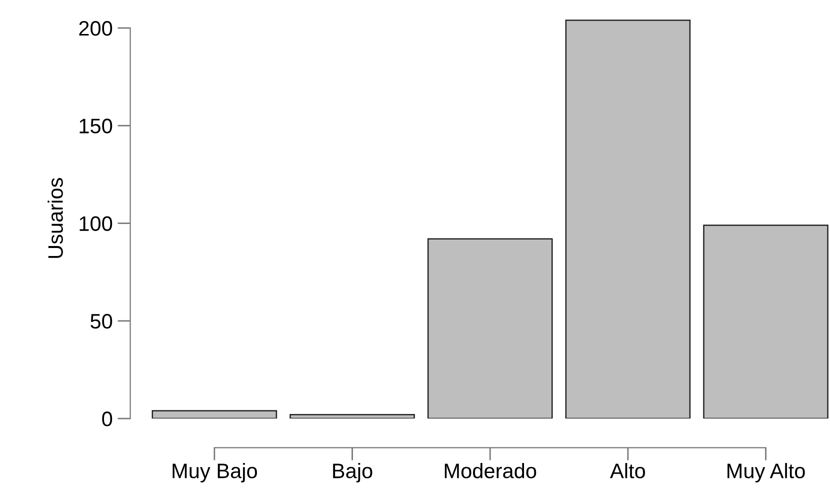 This screenshot has height=493, width=830. What do you see at coordinates (96, 224) in the screenshot?
I see `y-tick-label: 100` at bounding box center [96, 224].